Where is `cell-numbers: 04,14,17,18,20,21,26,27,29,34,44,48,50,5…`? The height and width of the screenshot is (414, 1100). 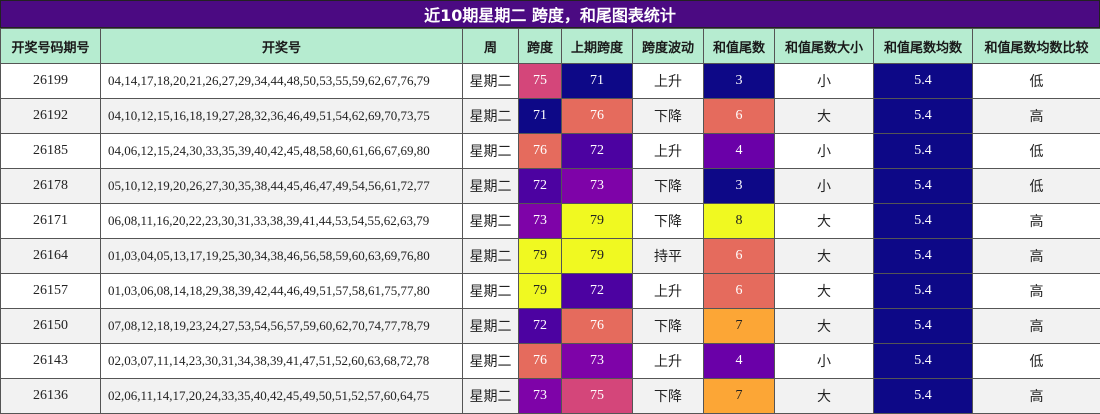
cell-numbers: 04,14,17,18,20,21,26,27,29,34,44,48,50,5… is located at coordinates (282, 81).